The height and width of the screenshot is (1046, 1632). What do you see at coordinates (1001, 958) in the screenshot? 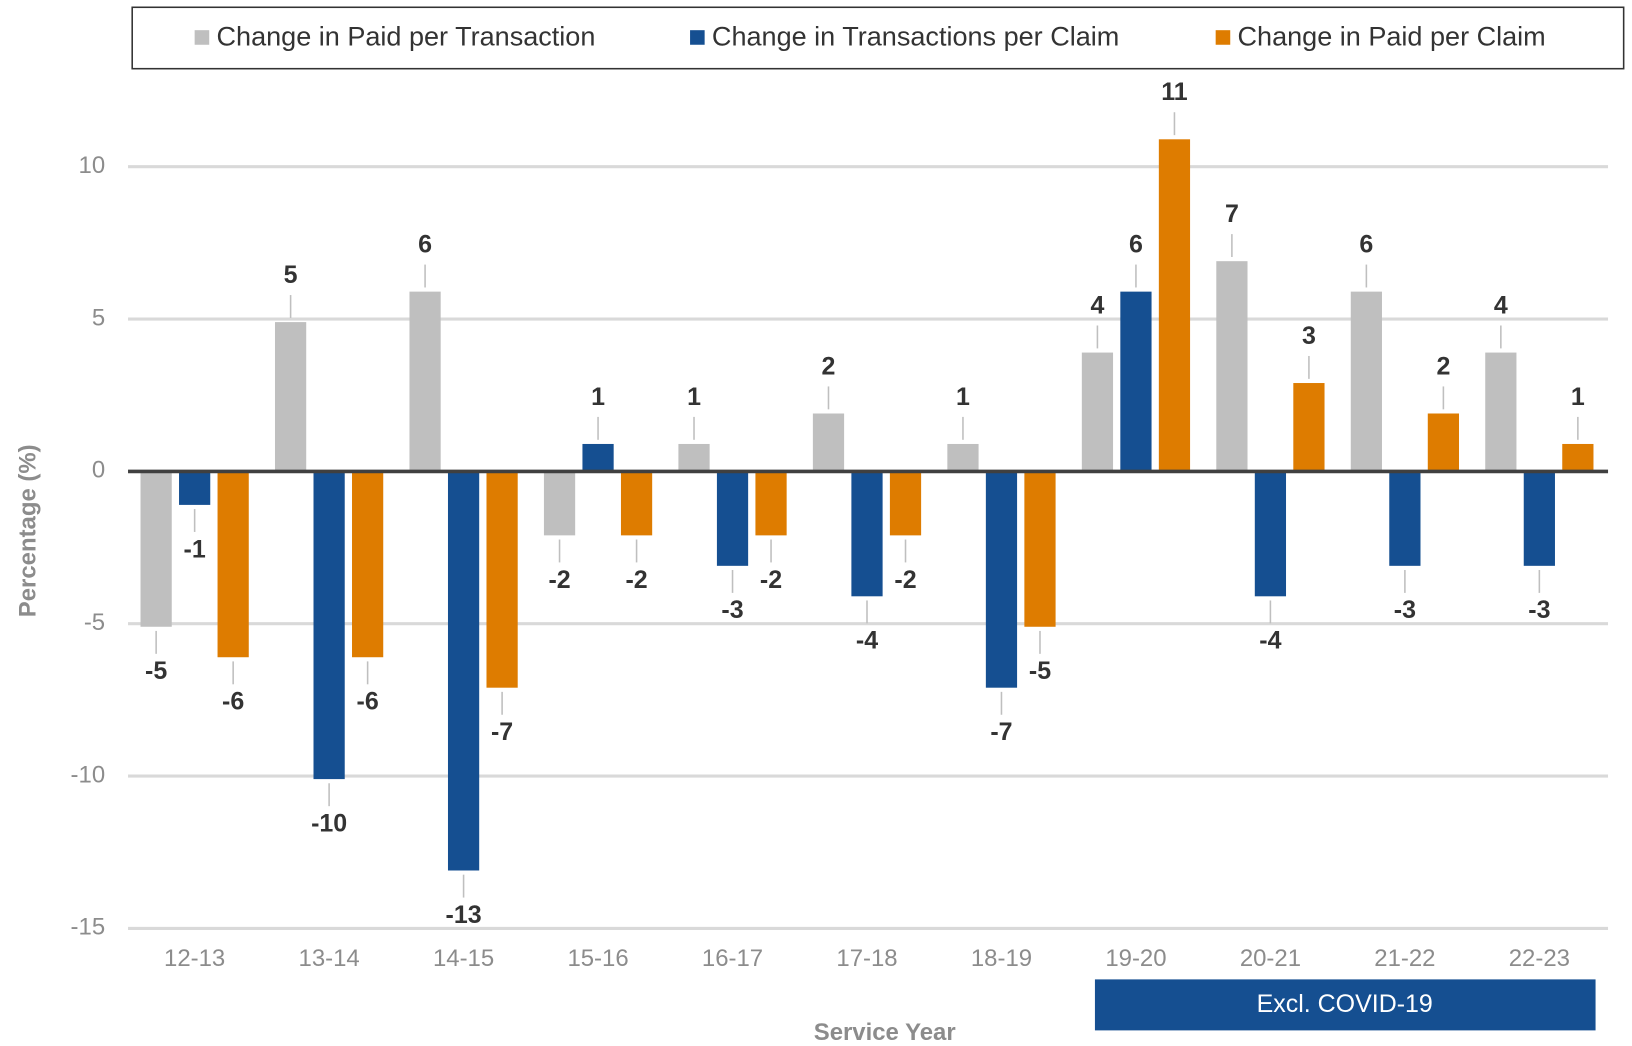
I see `x-tick-label: 18-19` at bounding box center [1001, 958].